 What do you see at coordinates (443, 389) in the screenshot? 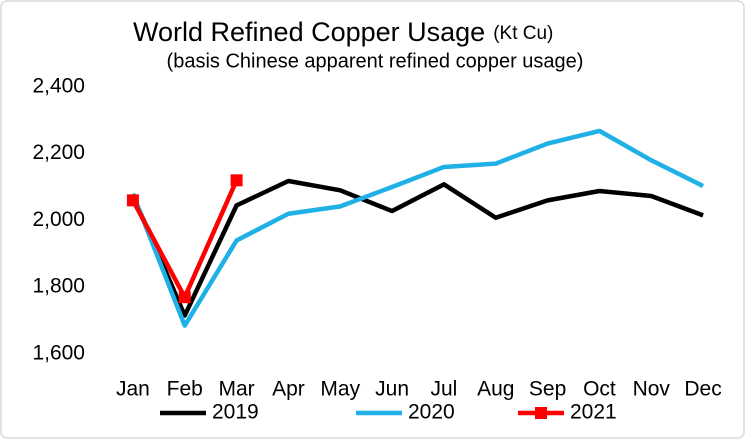
I see `x-tick-label: Jul` at bounding box center [443, 389].